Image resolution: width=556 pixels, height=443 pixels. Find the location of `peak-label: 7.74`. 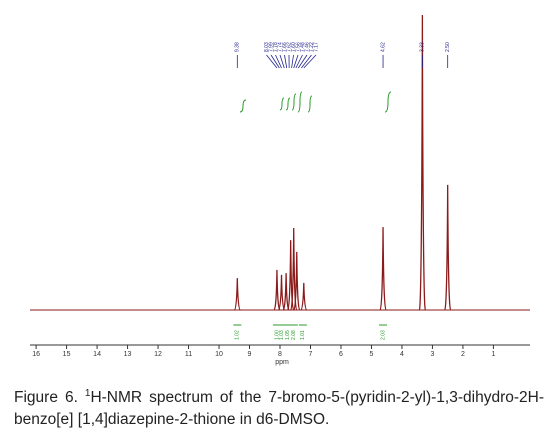

peak-label: 7.74 is located at coordinates (280, 47).